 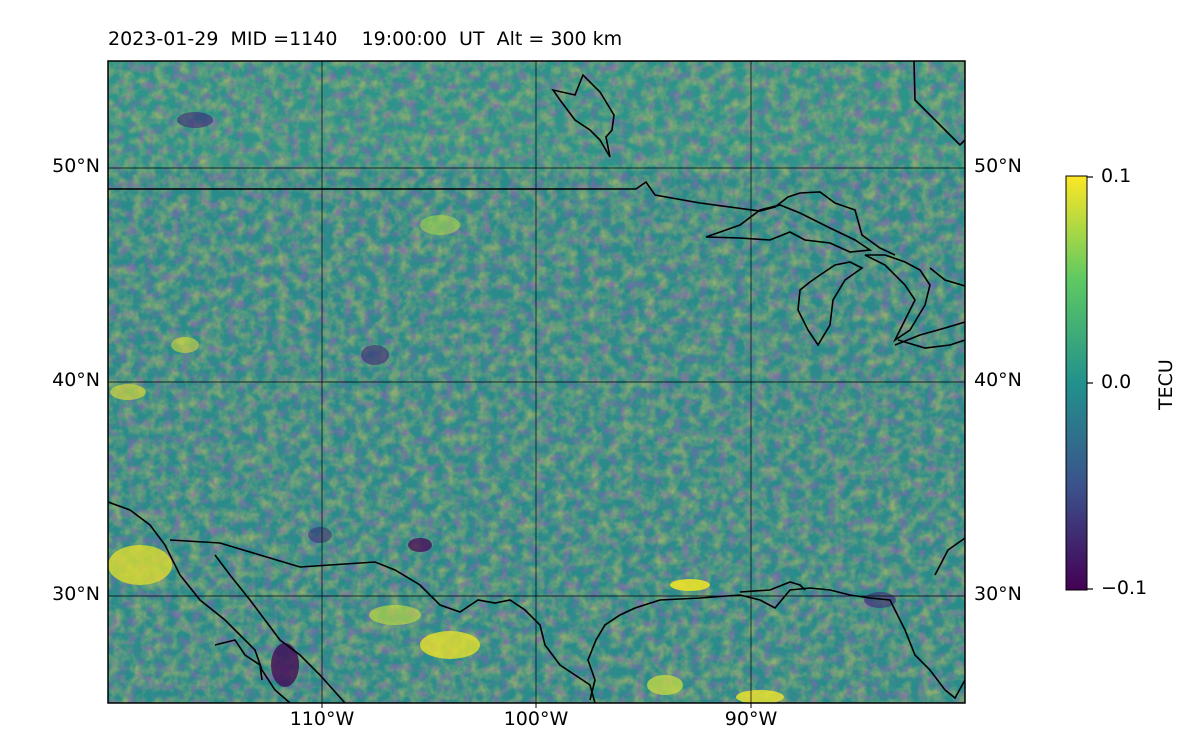 I want to click on colorbar-min-label: −0.1, so click(x=1124, y=588).